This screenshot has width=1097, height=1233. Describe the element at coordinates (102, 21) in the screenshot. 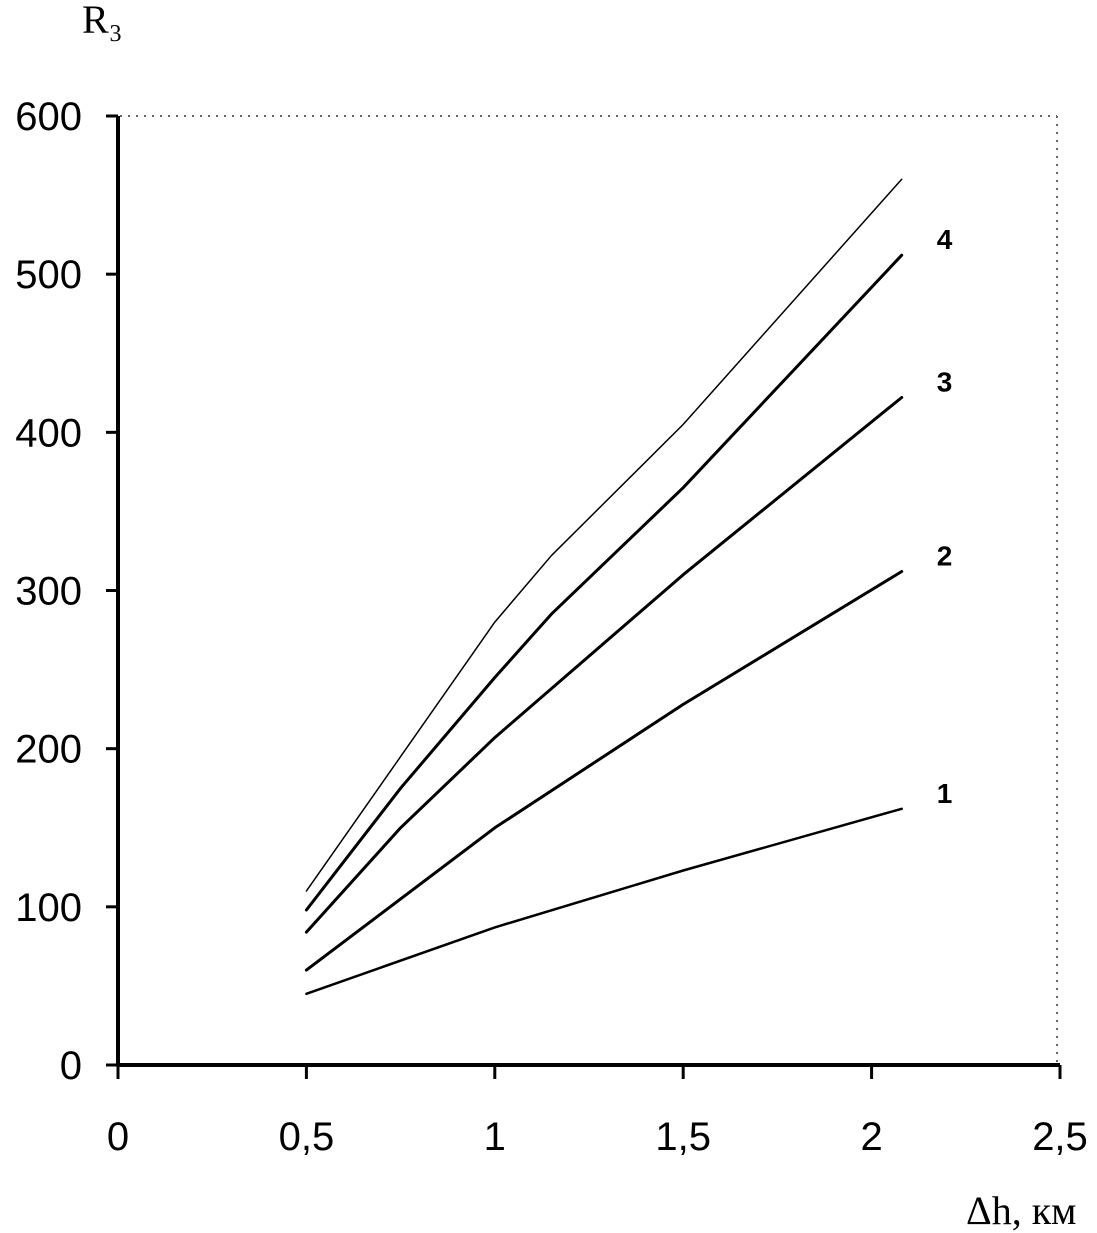

I see `y-axis-title: R₃` at that location.